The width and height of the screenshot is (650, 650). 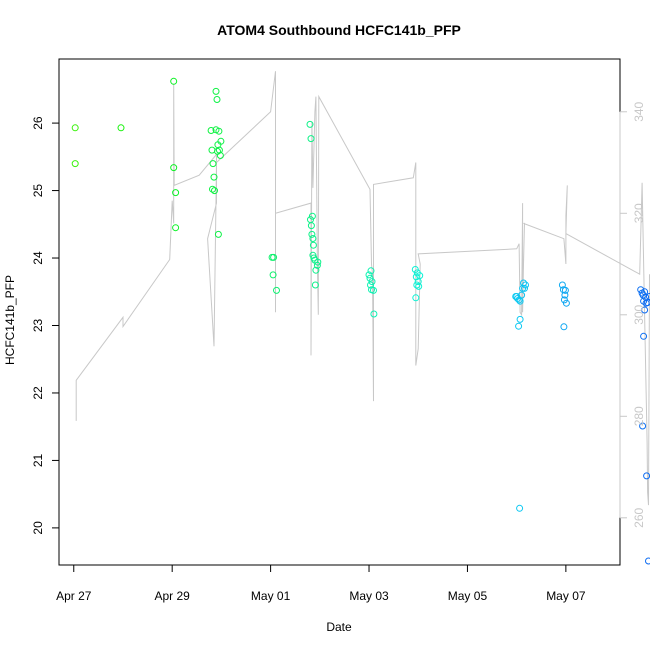 What do you see at coordinates (321, 584) in the screenshot?
I see `x-axis: Apr 27 Apr 29 May 01 May 03 May 05 May 07` at bounding box center [321, 584].